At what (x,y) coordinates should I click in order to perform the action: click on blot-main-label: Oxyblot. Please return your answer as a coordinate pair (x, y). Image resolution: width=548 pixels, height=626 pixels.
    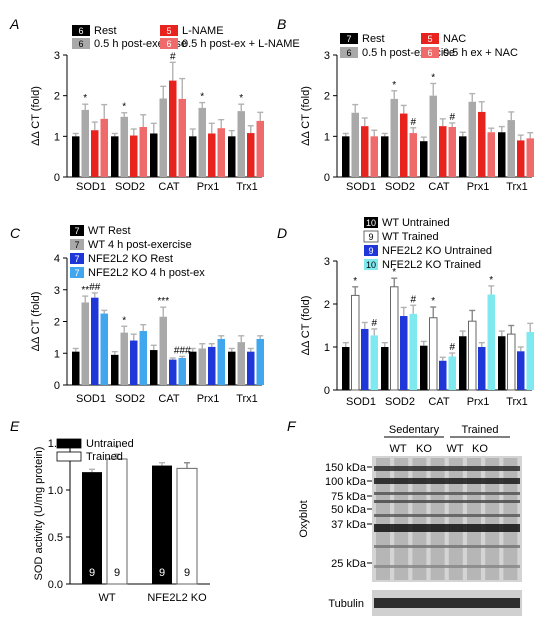
    Looking at the image, I should click on (304, 518).